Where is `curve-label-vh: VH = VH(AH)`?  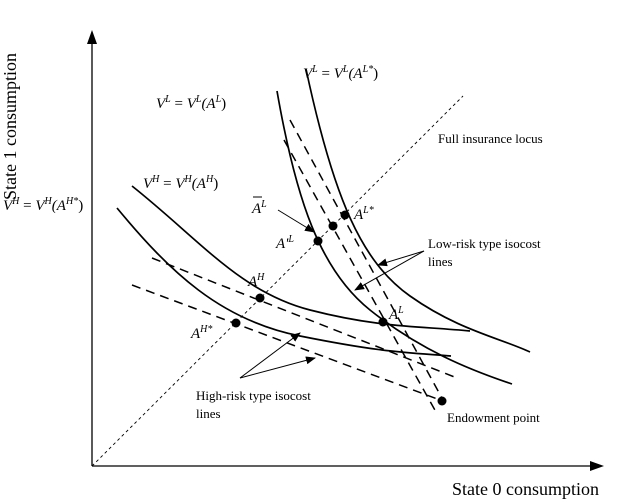 curve-label-vh: VH = VH(AH) is located at coordinates (180, 183).